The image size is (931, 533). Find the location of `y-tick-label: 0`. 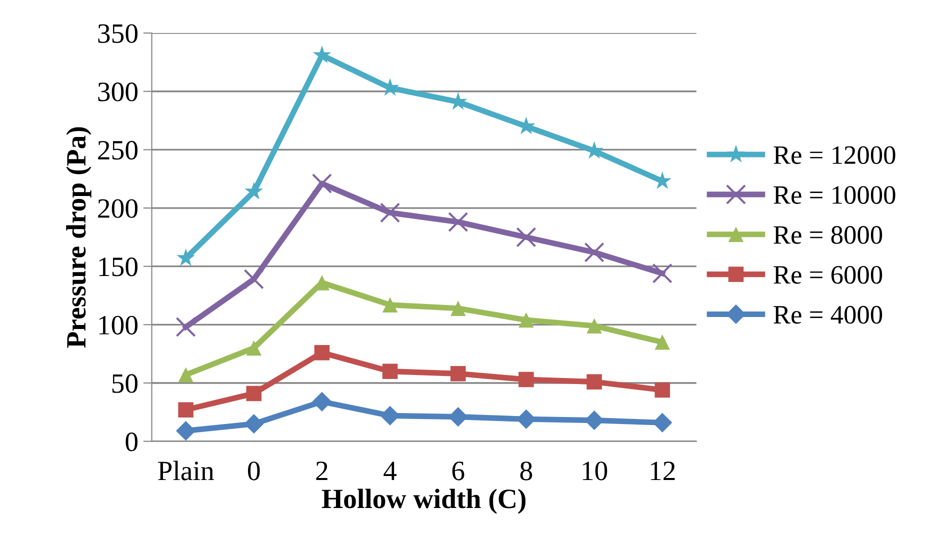

y-tick-label: 0 is located at coordinates (132, 442).